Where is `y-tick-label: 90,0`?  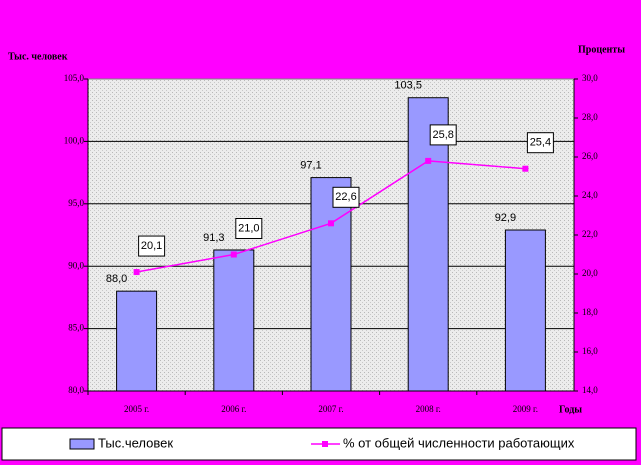 y-tick-label: 90,0 is located at coordinates (76, 265).